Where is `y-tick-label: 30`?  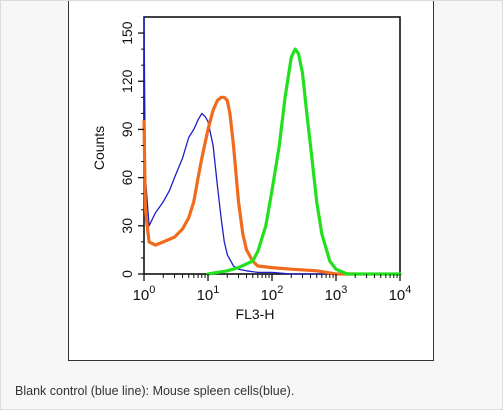 y-tick-label: 30 is located at coordinates (127, 226).